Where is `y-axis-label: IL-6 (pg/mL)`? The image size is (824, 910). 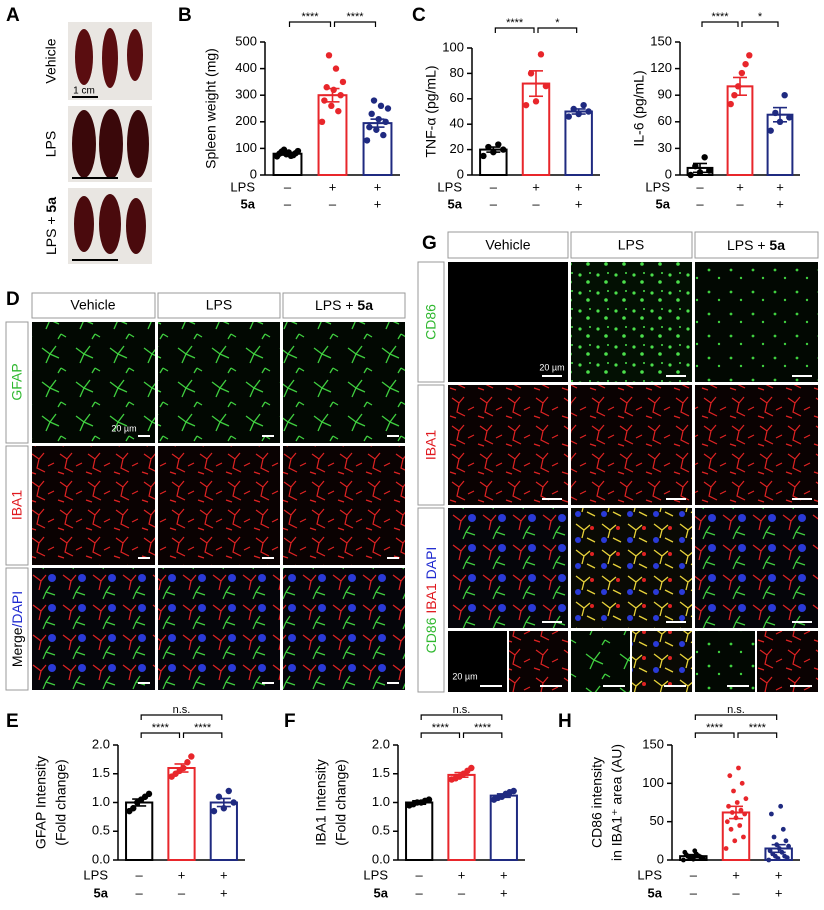 y-axis-label: IL-6 (pg/mL) is located at coordinates (639, 108).